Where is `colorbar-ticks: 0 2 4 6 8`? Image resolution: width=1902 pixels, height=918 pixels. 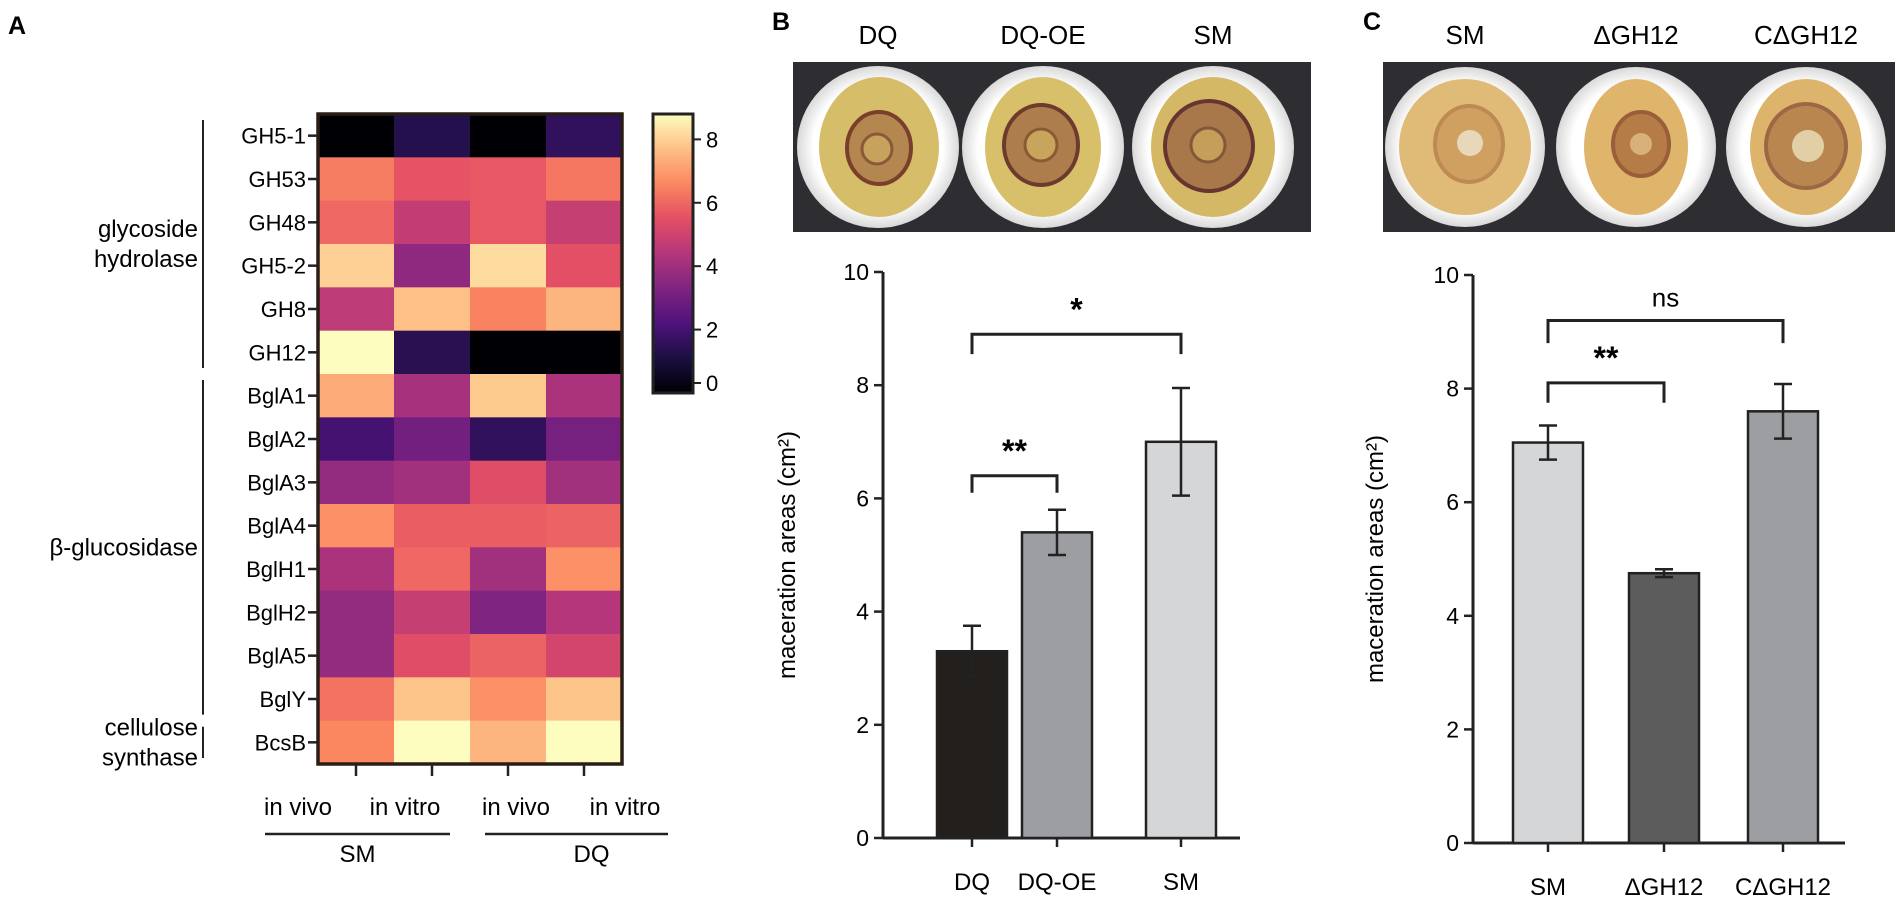
colorbar-ticks: 0 2 4 6 8 is located at coordinates (705, 261).